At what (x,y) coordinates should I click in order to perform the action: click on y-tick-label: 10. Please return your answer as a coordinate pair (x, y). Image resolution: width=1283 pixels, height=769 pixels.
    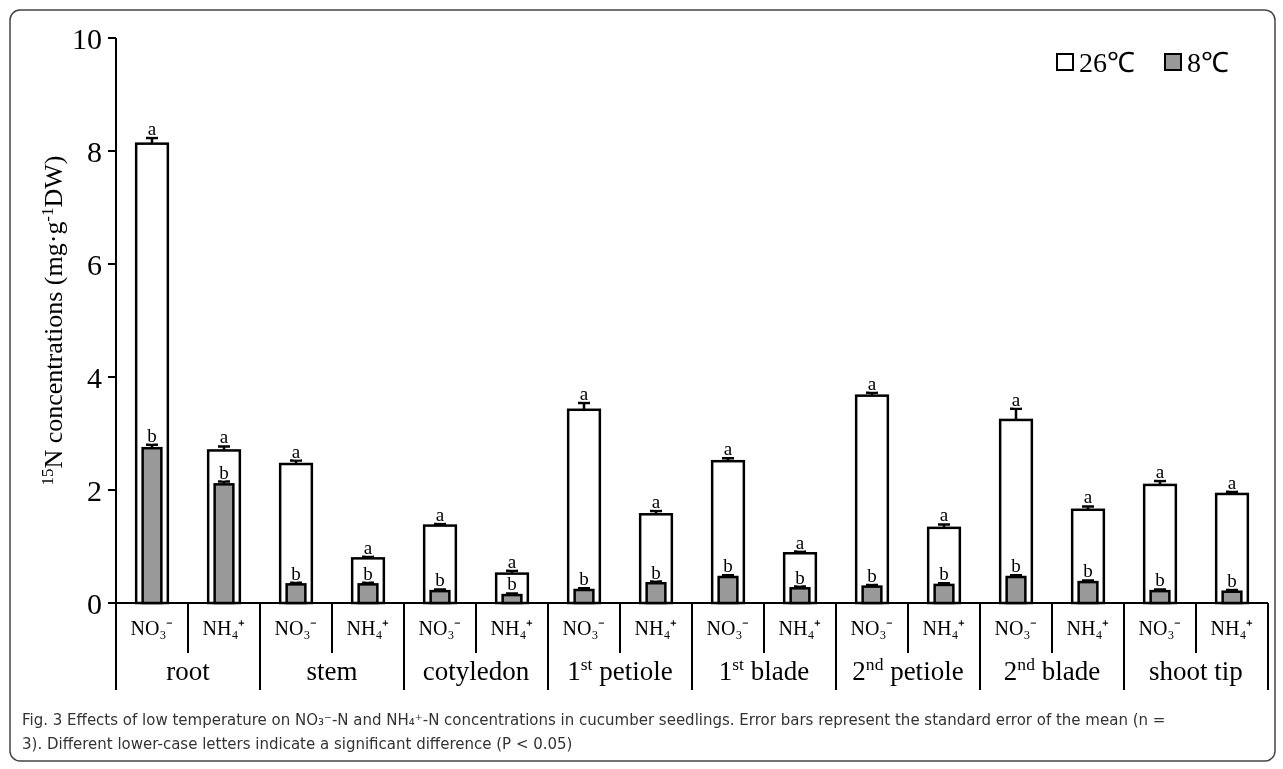
    Looking at the image, I should click on (87, 38).